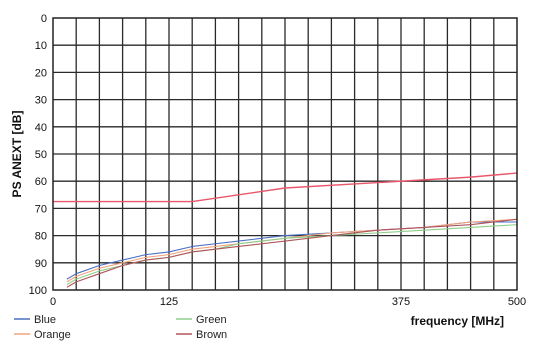 The image size is (534, 352). What do you see at coordinates (41, 73) in the screenshot?
I see `y-tick-label: 20` at bounding box center [41, 73].